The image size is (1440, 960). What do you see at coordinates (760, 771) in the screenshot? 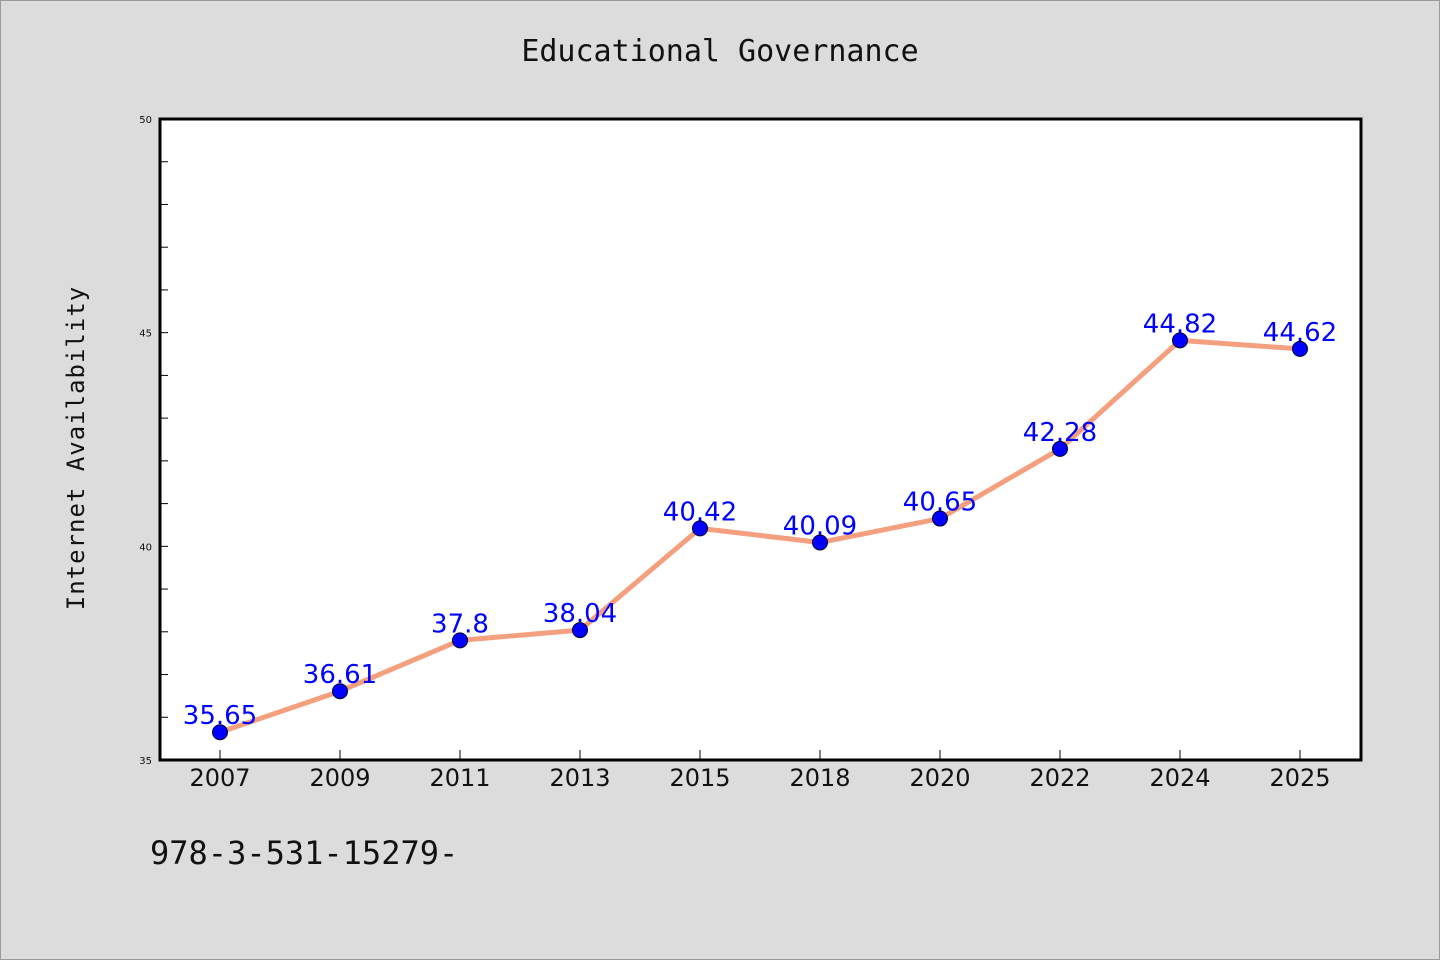
I see `x-axis-ticks: 2007 2009 2011 2013 2015 2018 2020 2022 2024 2025` at bounding box center [760, 771].